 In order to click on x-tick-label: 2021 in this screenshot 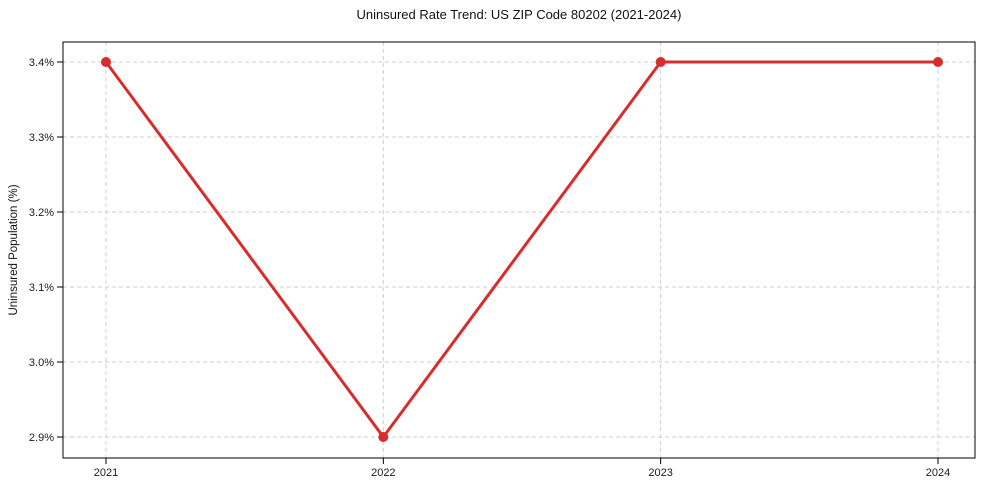, I will do `click(106, 473)`.